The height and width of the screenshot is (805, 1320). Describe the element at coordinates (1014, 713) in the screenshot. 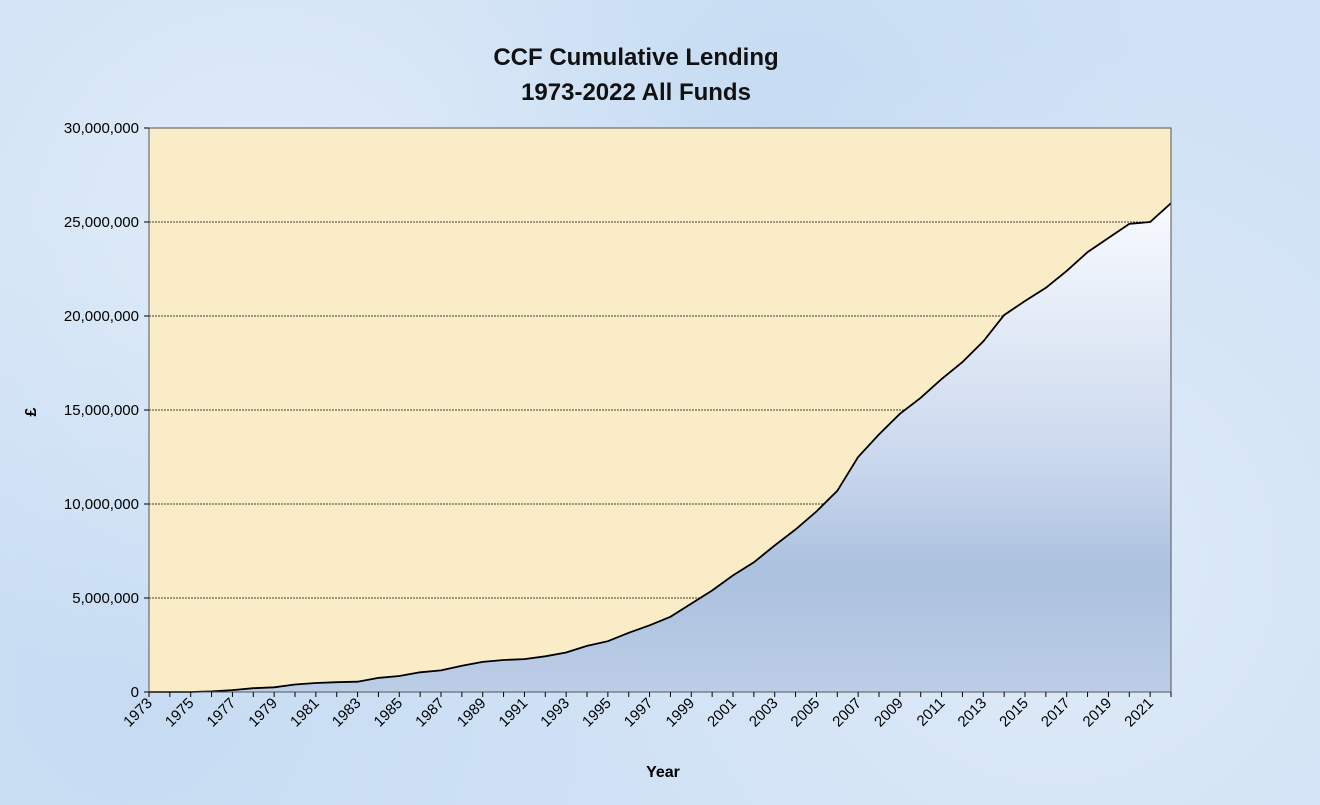

I see `x-tick-label: 2015` at that location.